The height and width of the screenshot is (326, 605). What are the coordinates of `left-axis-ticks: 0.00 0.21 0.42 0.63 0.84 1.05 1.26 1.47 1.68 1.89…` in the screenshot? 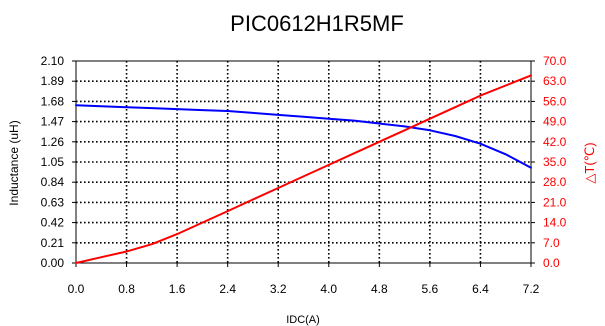 It's located at (58, 162).